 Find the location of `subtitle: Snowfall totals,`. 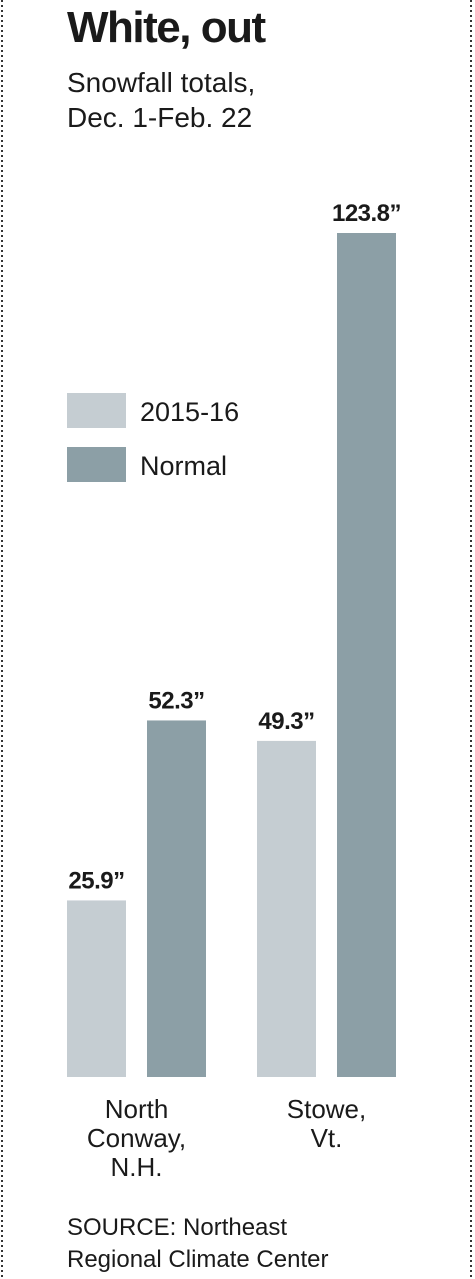

subtitle: Snowfall totals, is located at coordinates (161, 82).